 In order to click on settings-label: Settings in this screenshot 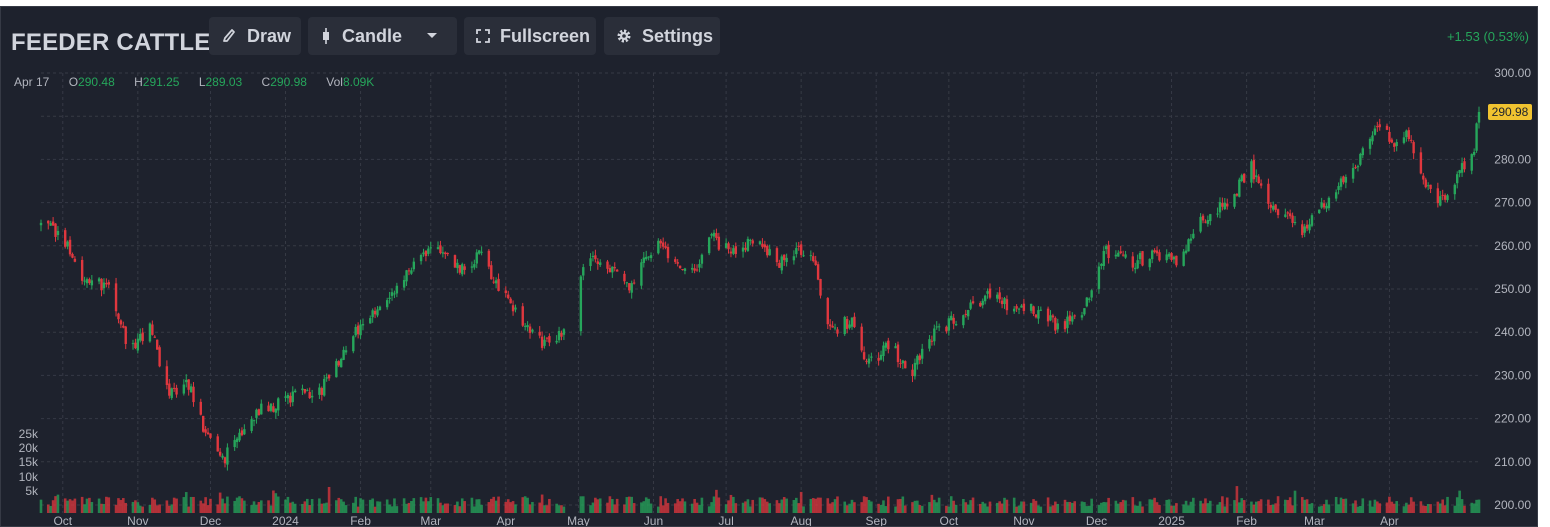, I will do `click(678, 35)`.